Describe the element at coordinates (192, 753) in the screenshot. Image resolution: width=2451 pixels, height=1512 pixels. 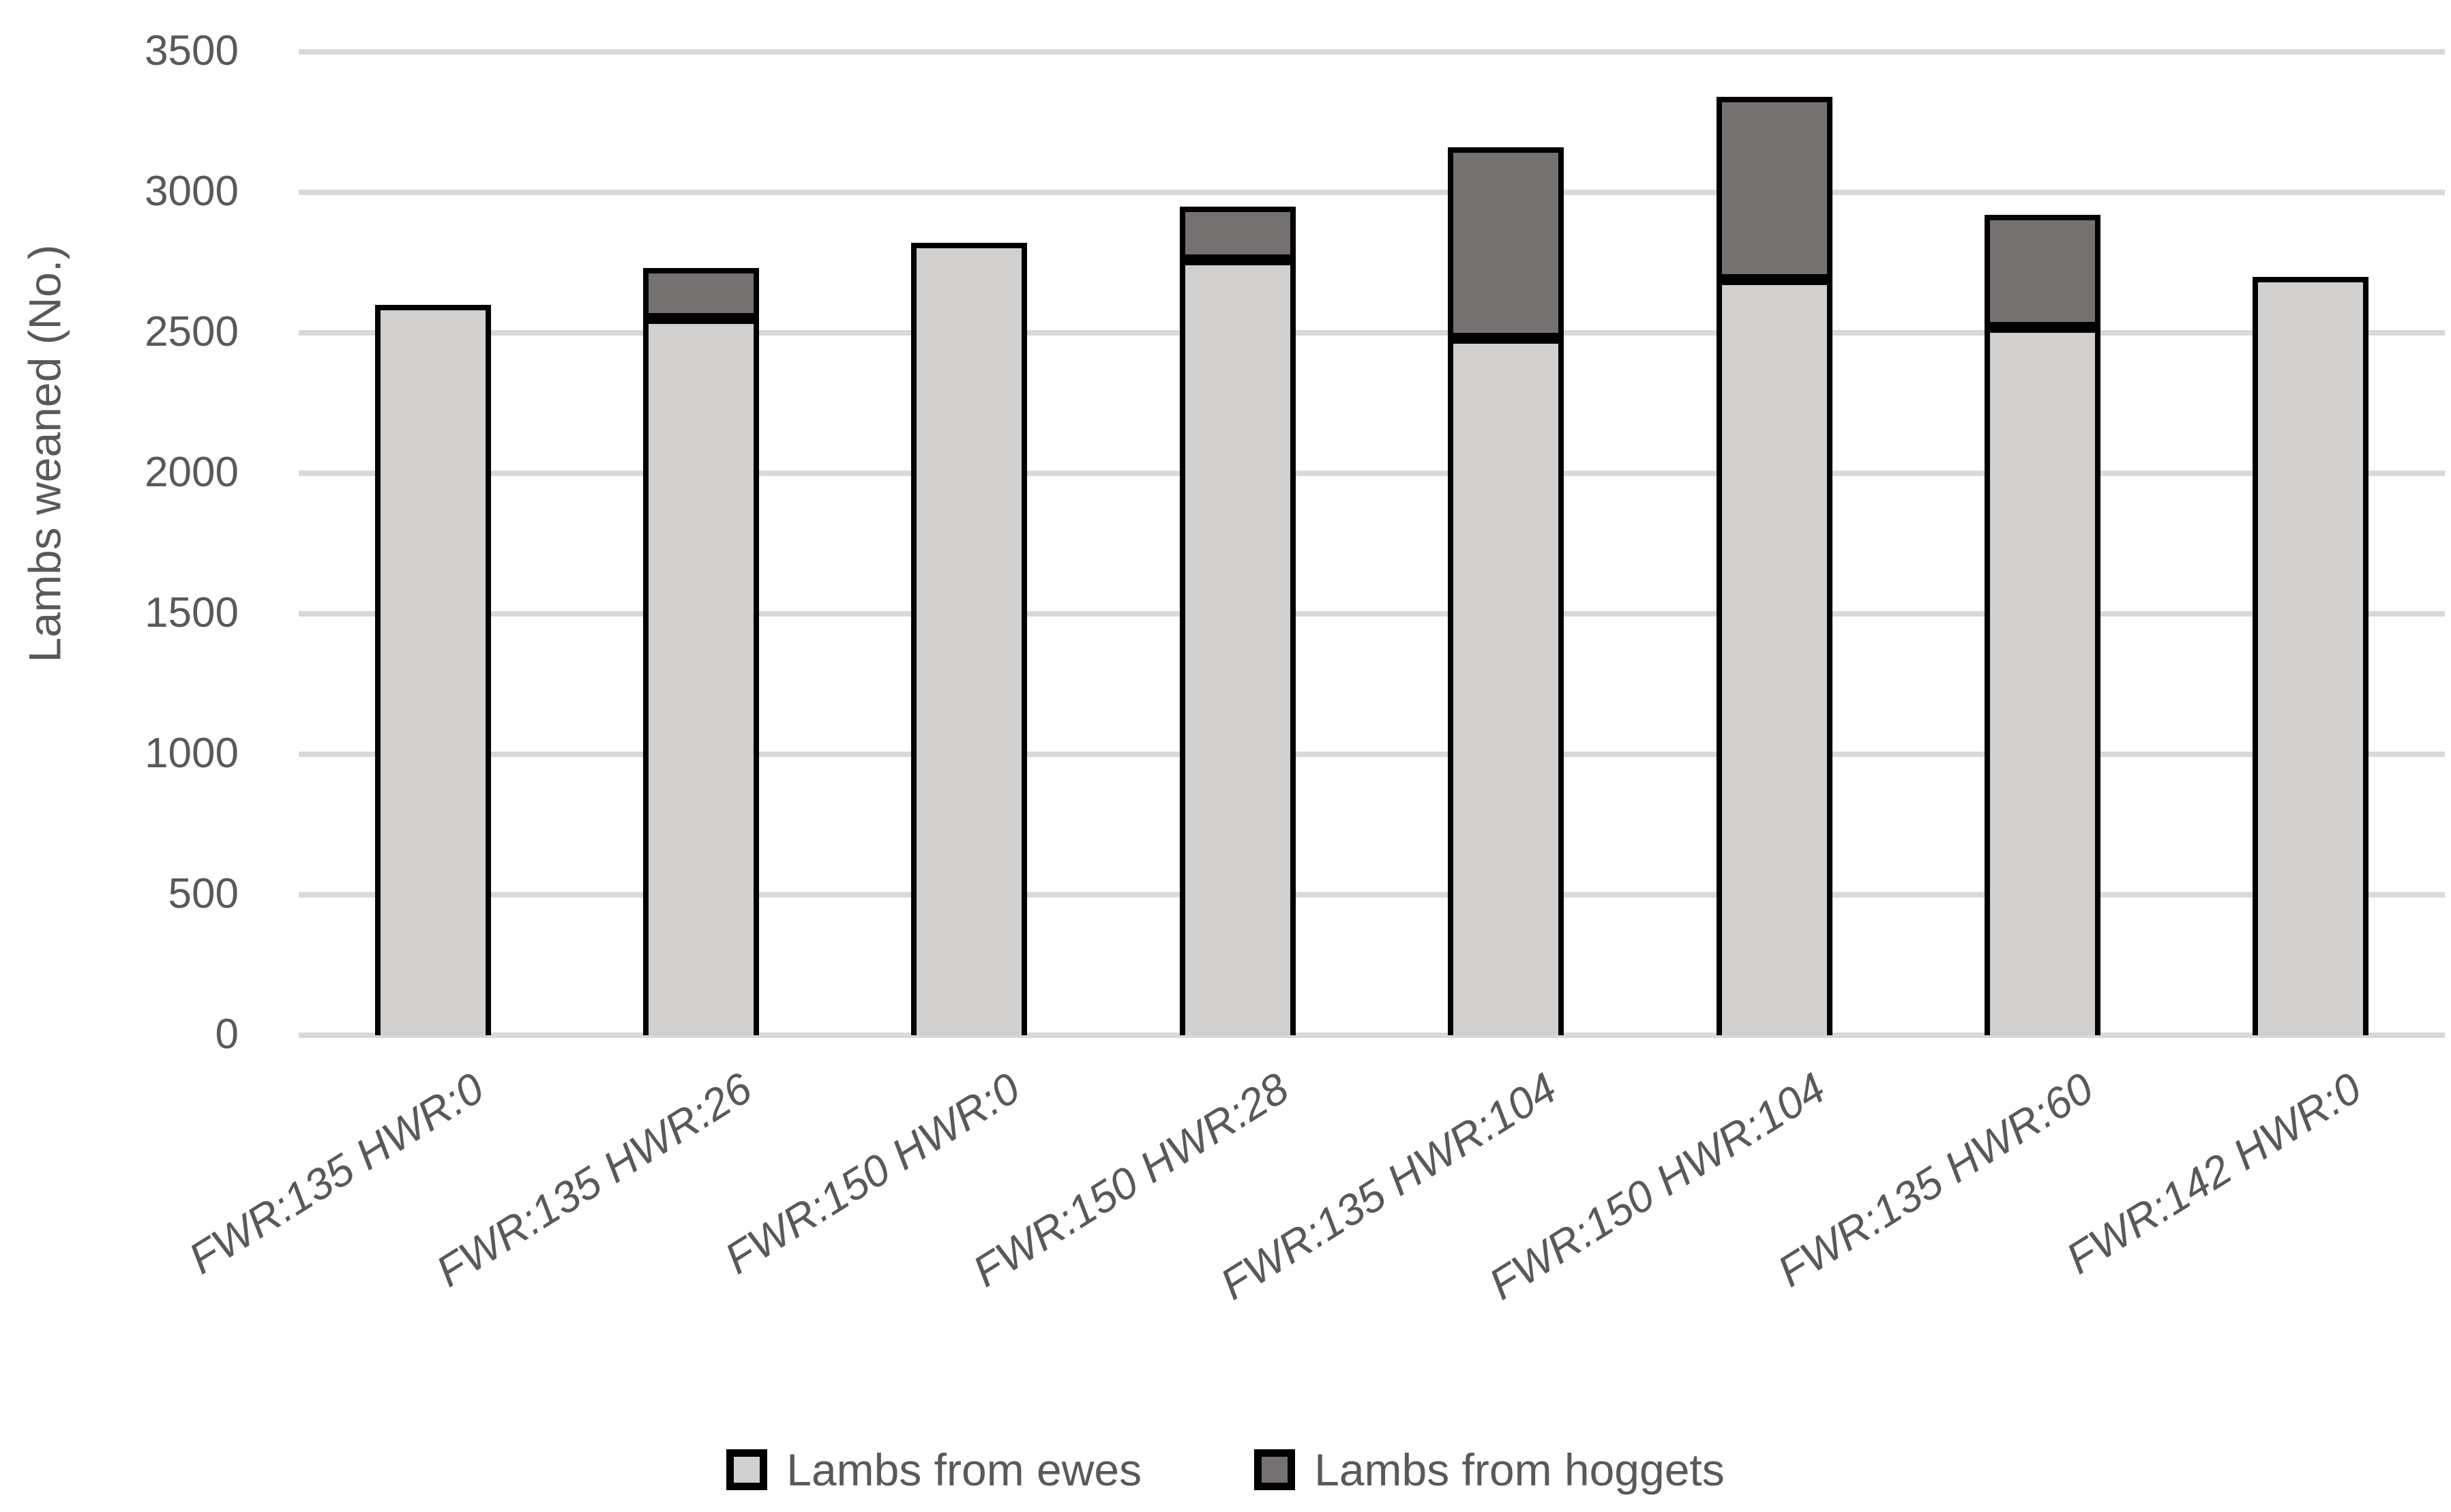
I see `y-axis-tick-label: 1000` at that location.